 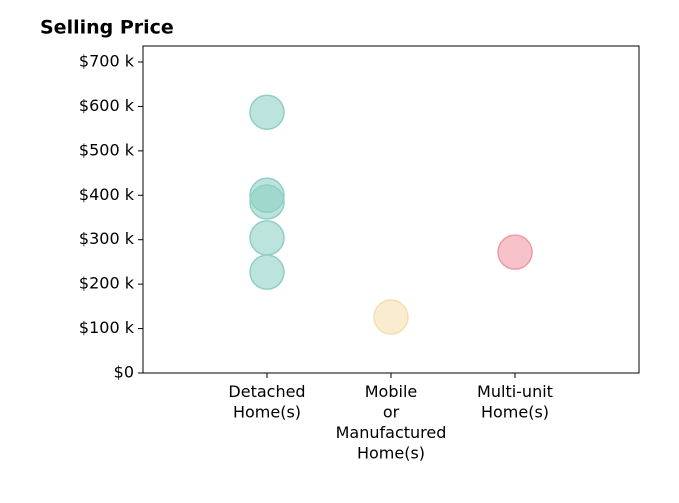 What do you see at coordinates (107, 28) in the screenshot?
I see `chart-title: Selling Price` at bounding box center [107, 28].